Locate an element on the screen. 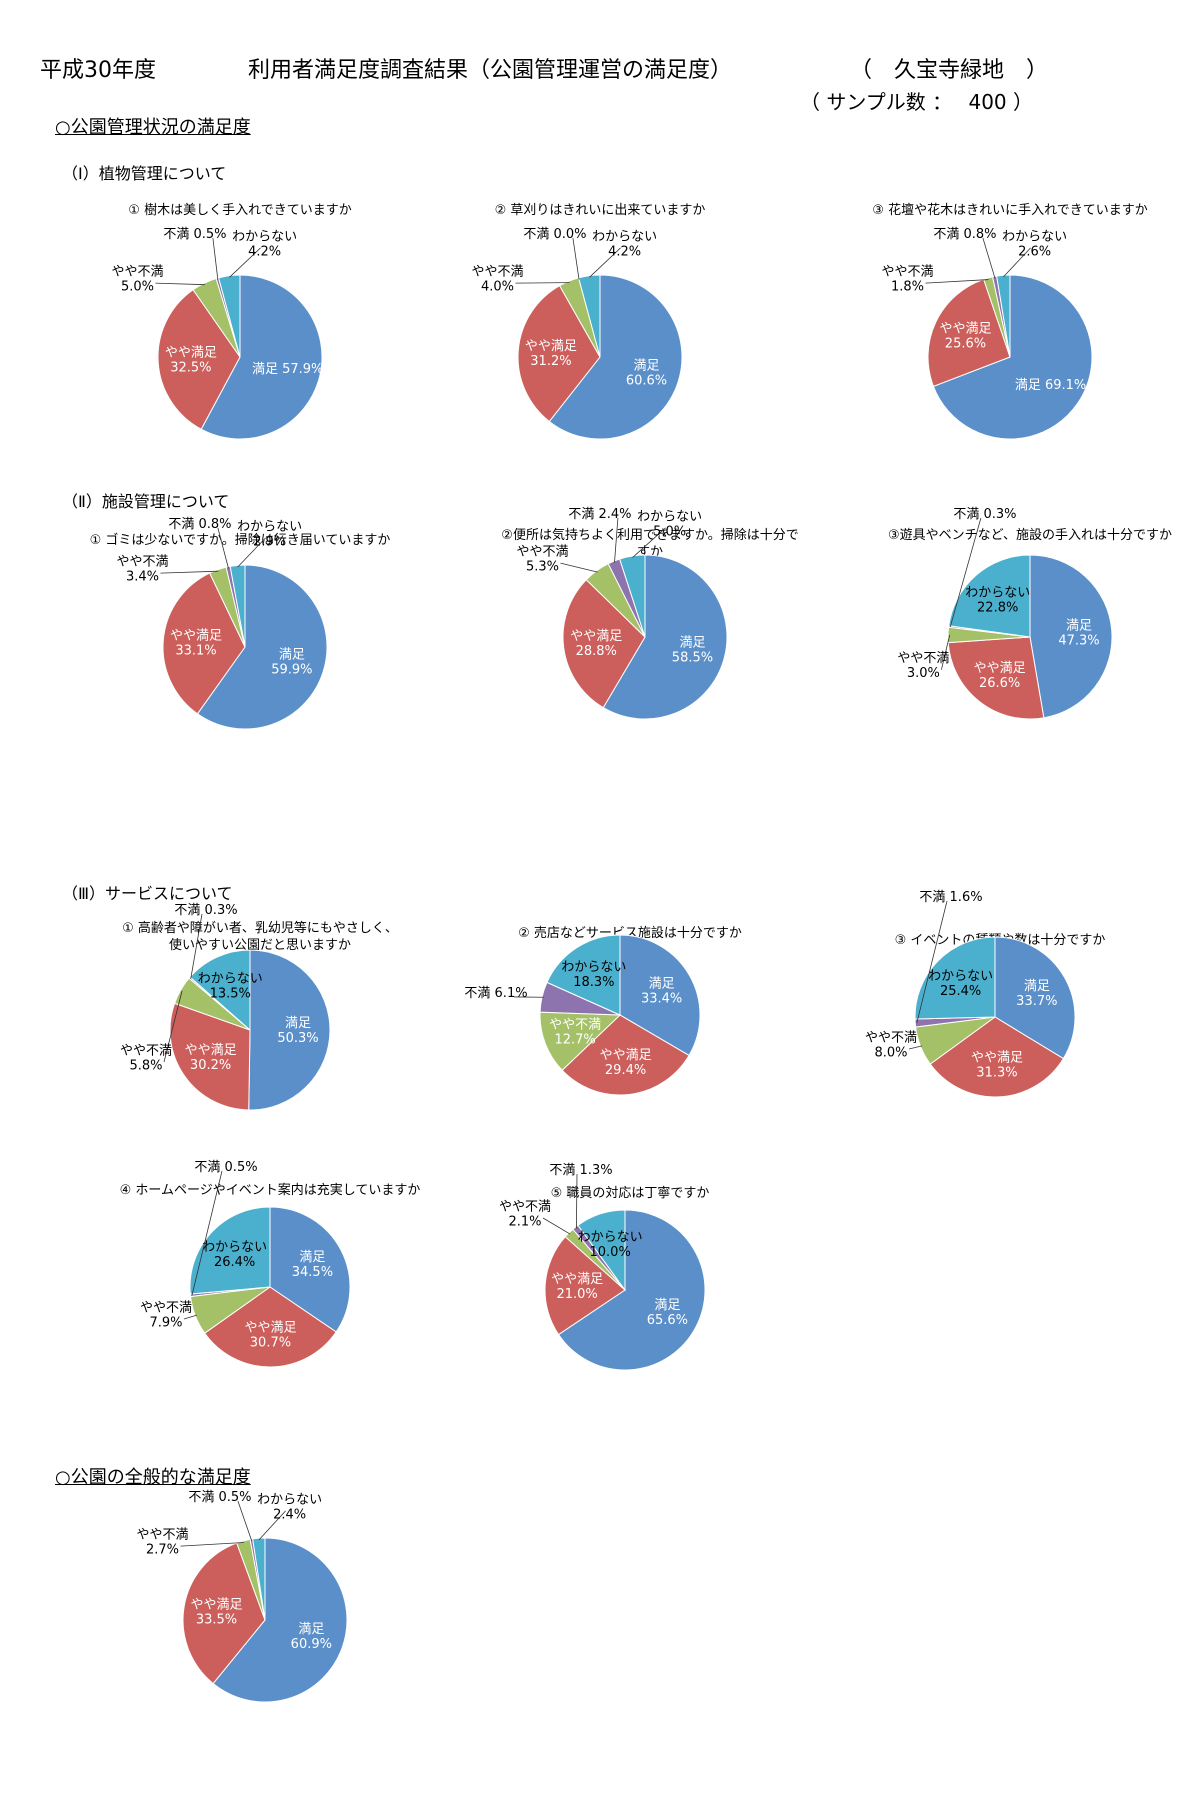 This screenshot has width=1200, height=1810. subsection-service: （Ⅲ）サービスについて is located at coordinates (147, 892).